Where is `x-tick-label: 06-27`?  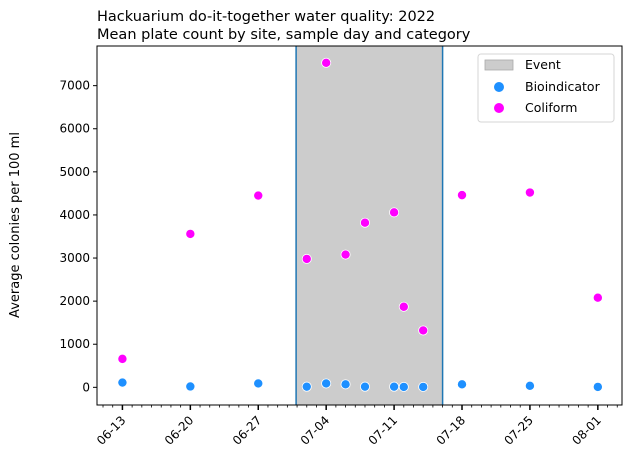 x-tick-label: 06-27 is located at coordinates (247, 430).